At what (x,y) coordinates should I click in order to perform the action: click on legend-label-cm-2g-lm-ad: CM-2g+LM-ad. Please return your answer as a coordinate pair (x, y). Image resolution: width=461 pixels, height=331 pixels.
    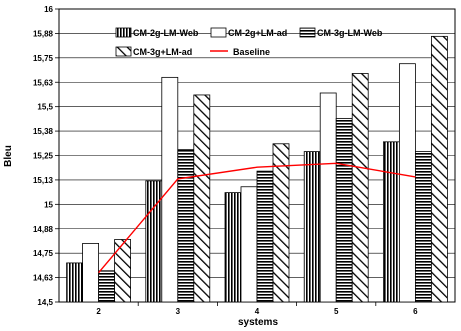
    Looking at the image, I should click on (257, 33).